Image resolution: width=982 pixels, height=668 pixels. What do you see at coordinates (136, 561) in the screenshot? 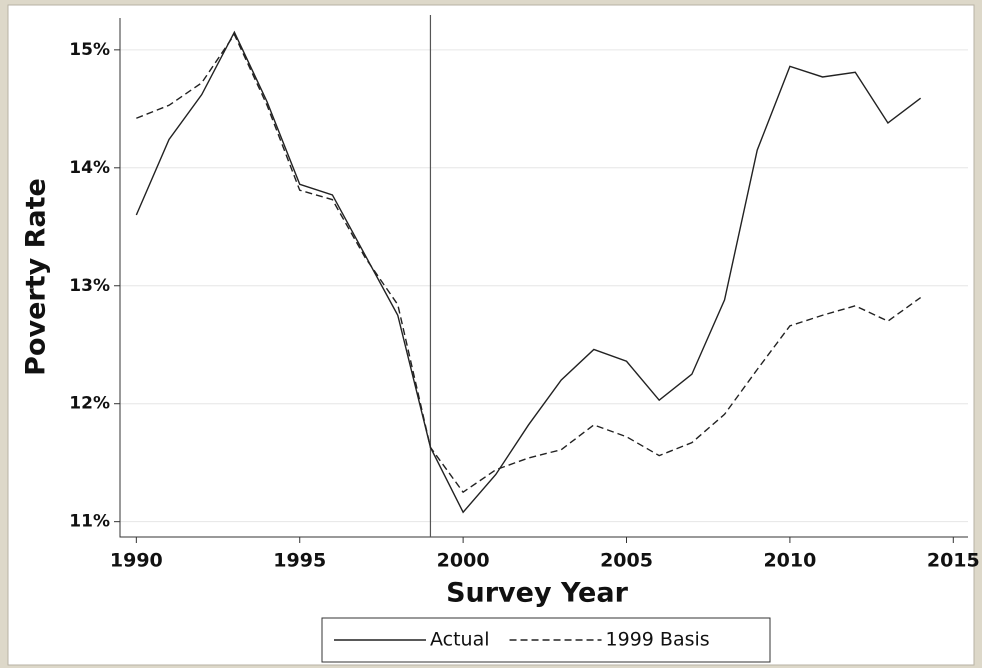
I see `x-tick-label: 1990` at bounding box center [136, 561].